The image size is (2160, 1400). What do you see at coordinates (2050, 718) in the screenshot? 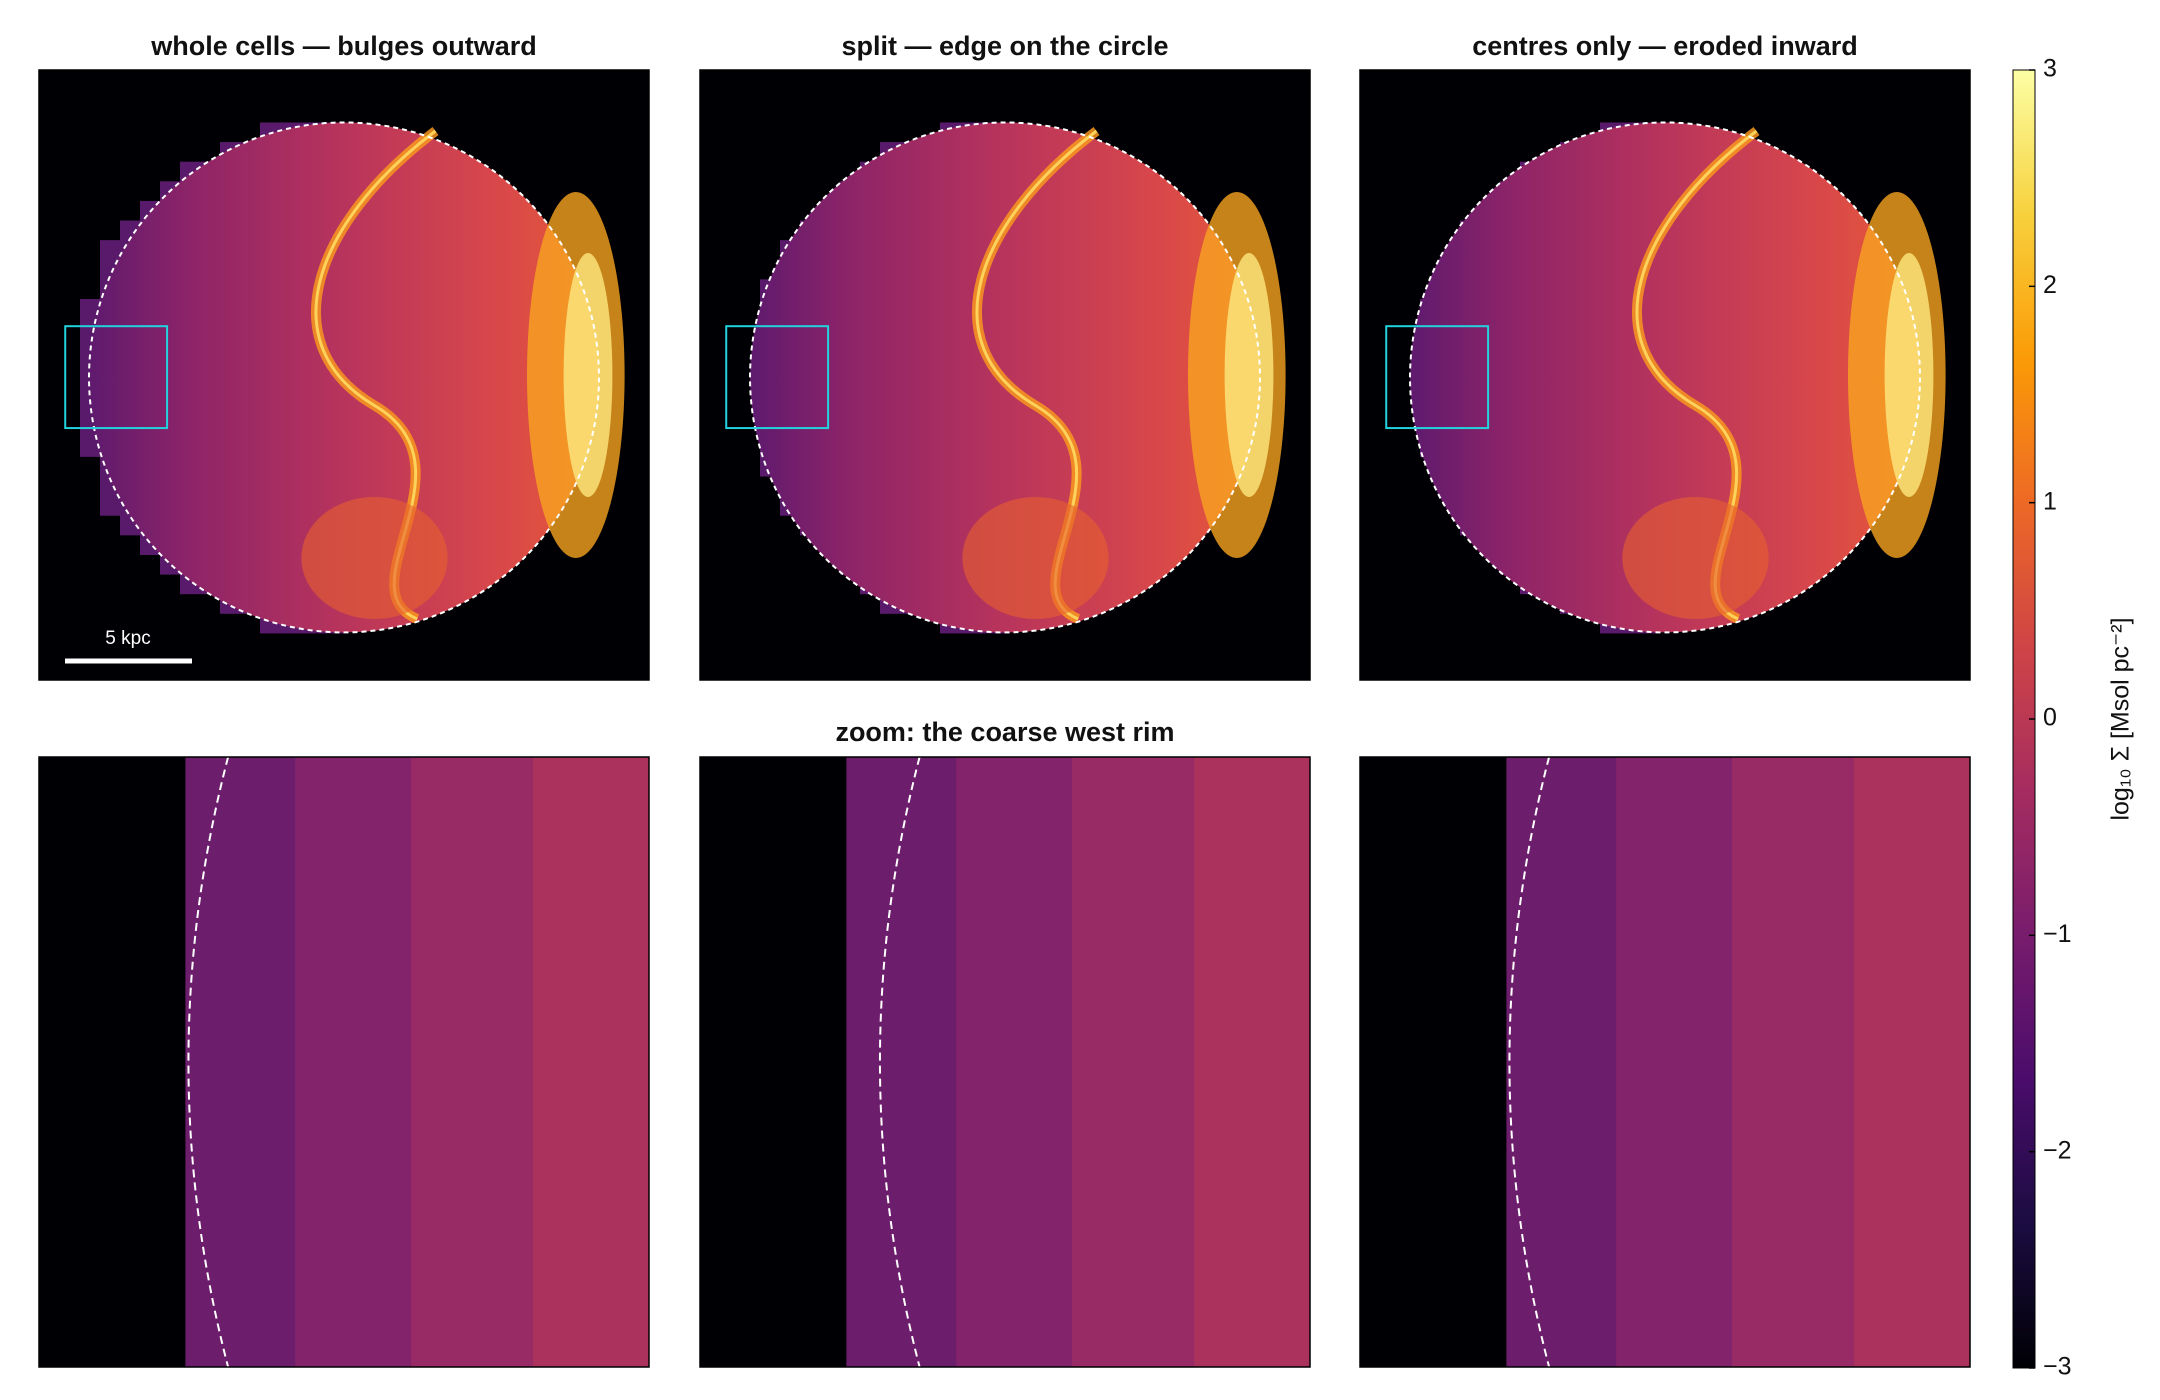
I see `colorbar-tick-label: 0` at bounding box center [2050, 718].